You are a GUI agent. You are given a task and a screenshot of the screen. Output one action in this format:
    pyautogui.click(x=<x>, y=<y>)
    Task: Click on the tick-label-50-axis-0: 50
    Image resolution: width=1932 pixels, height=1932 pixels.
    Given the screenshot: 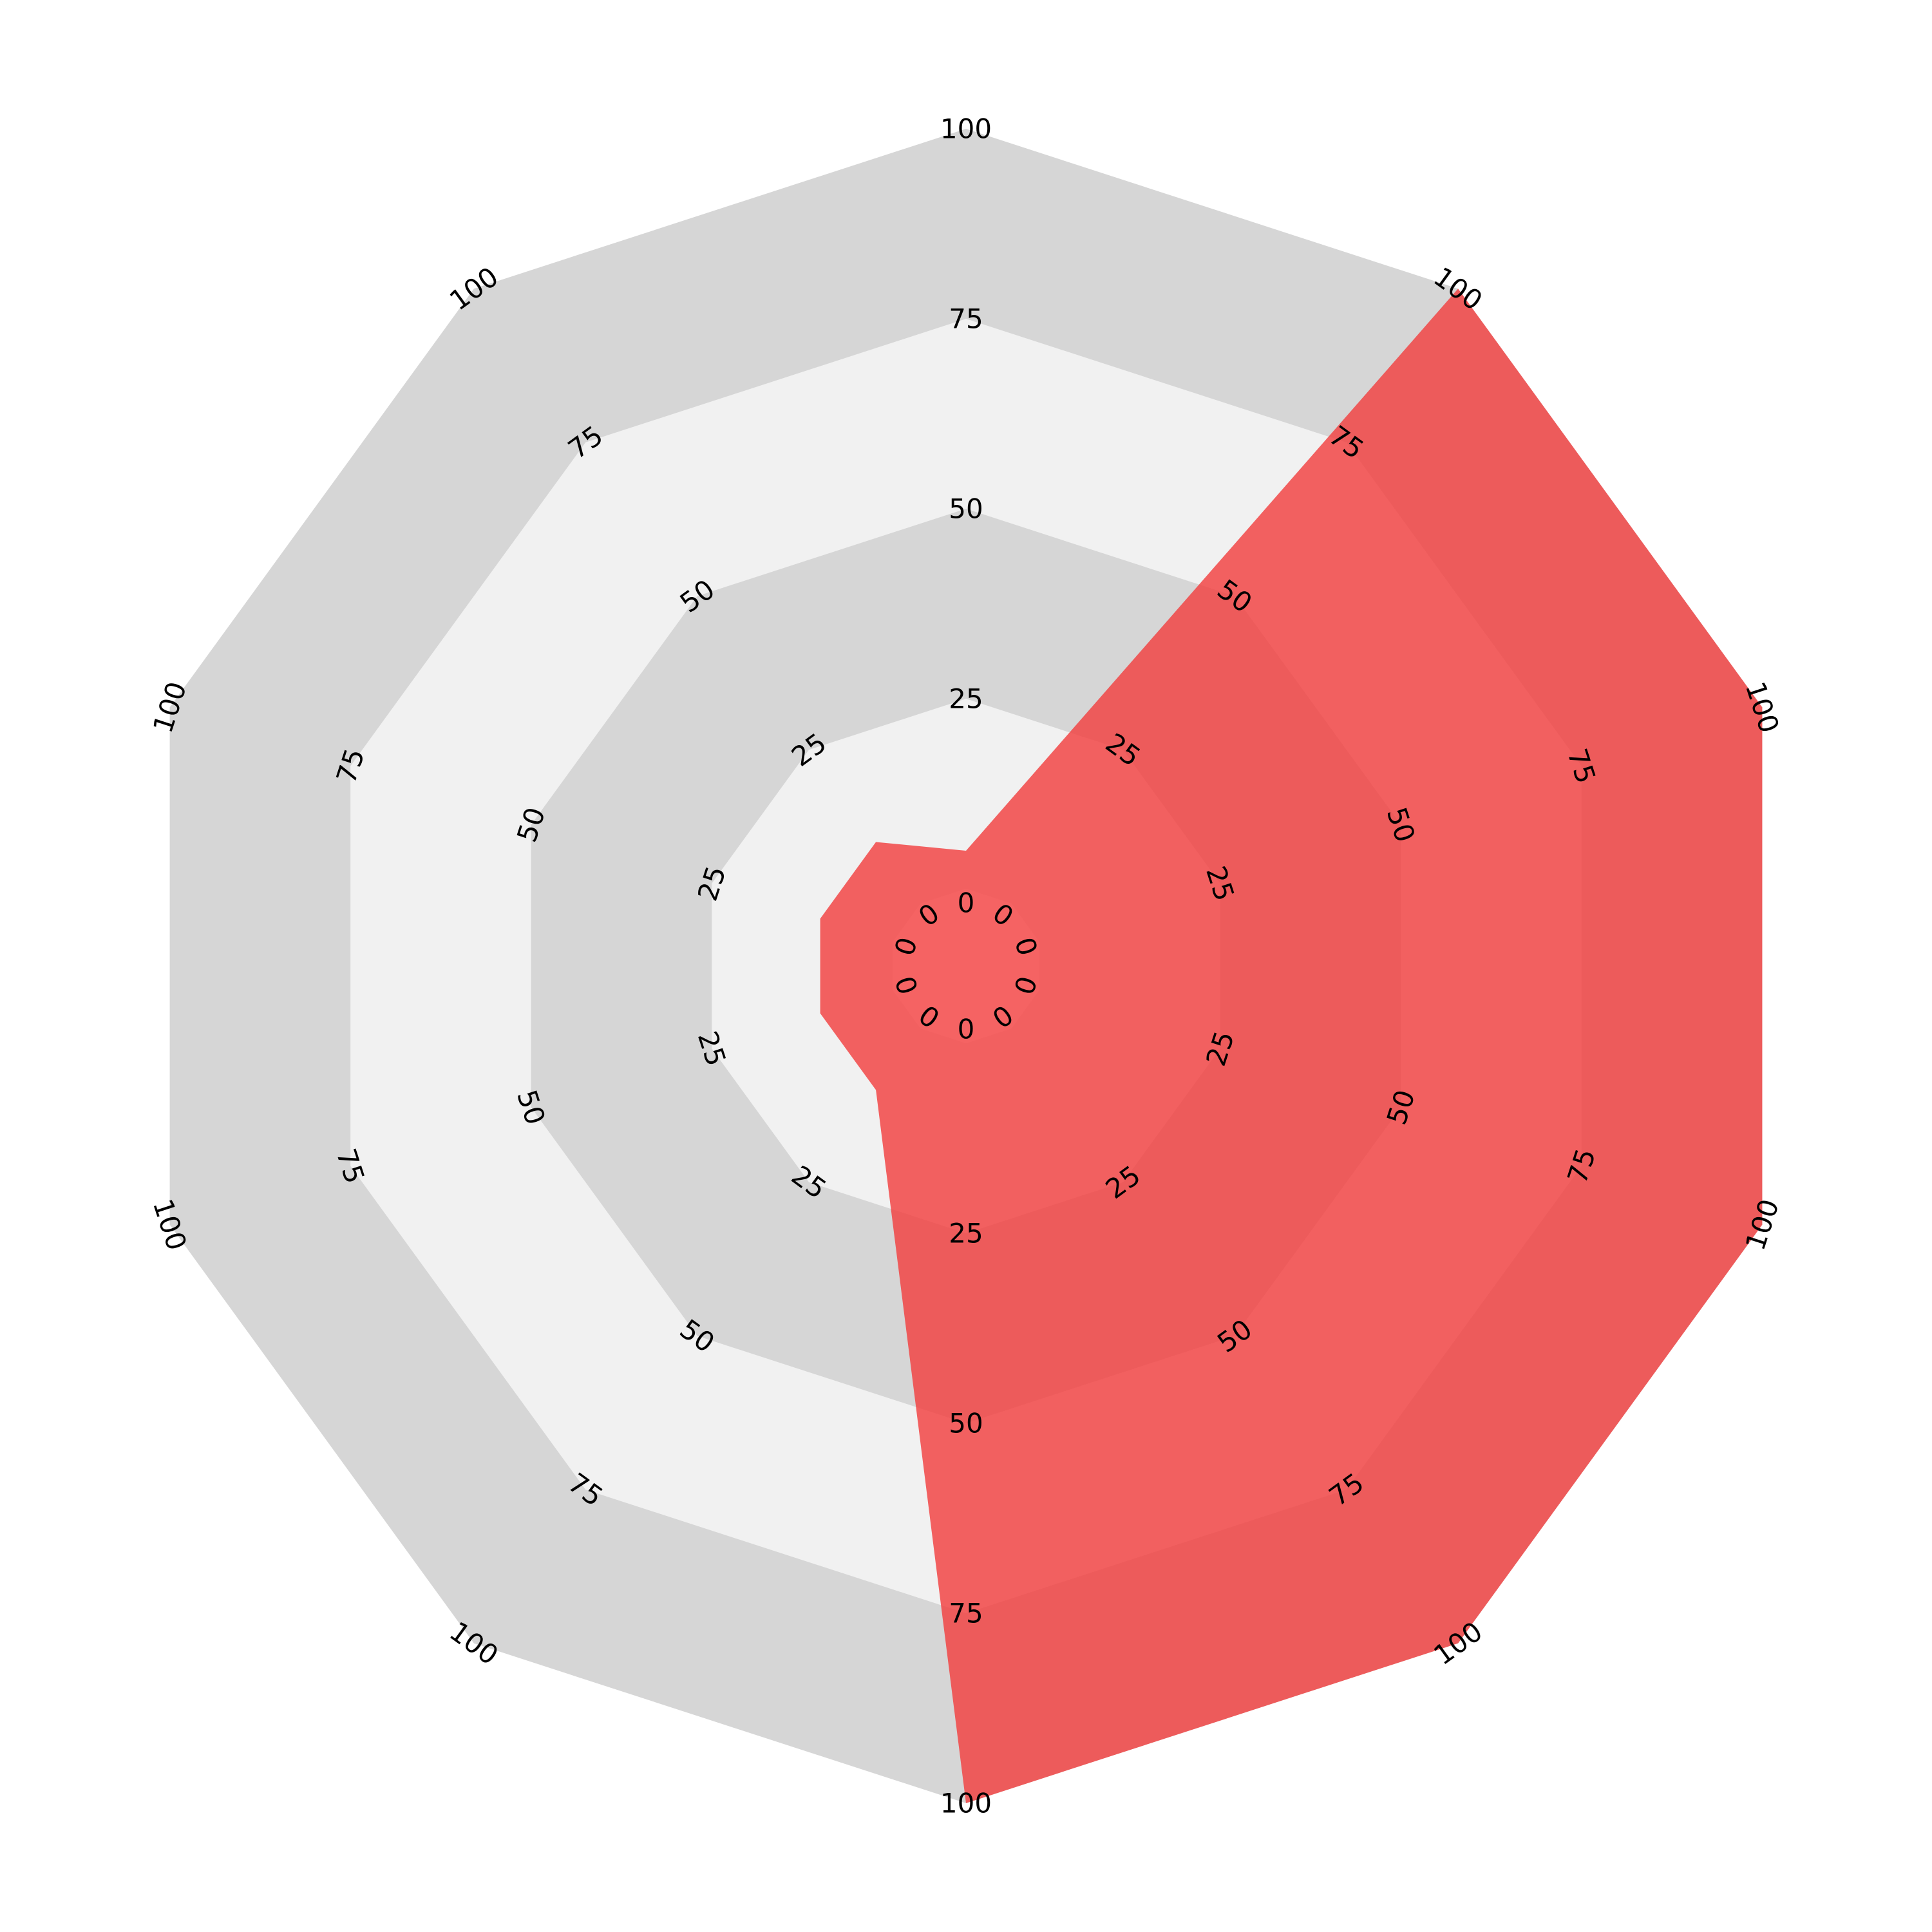 What is the action you would take?
    pyautogui.click(x=966, y=509)
    